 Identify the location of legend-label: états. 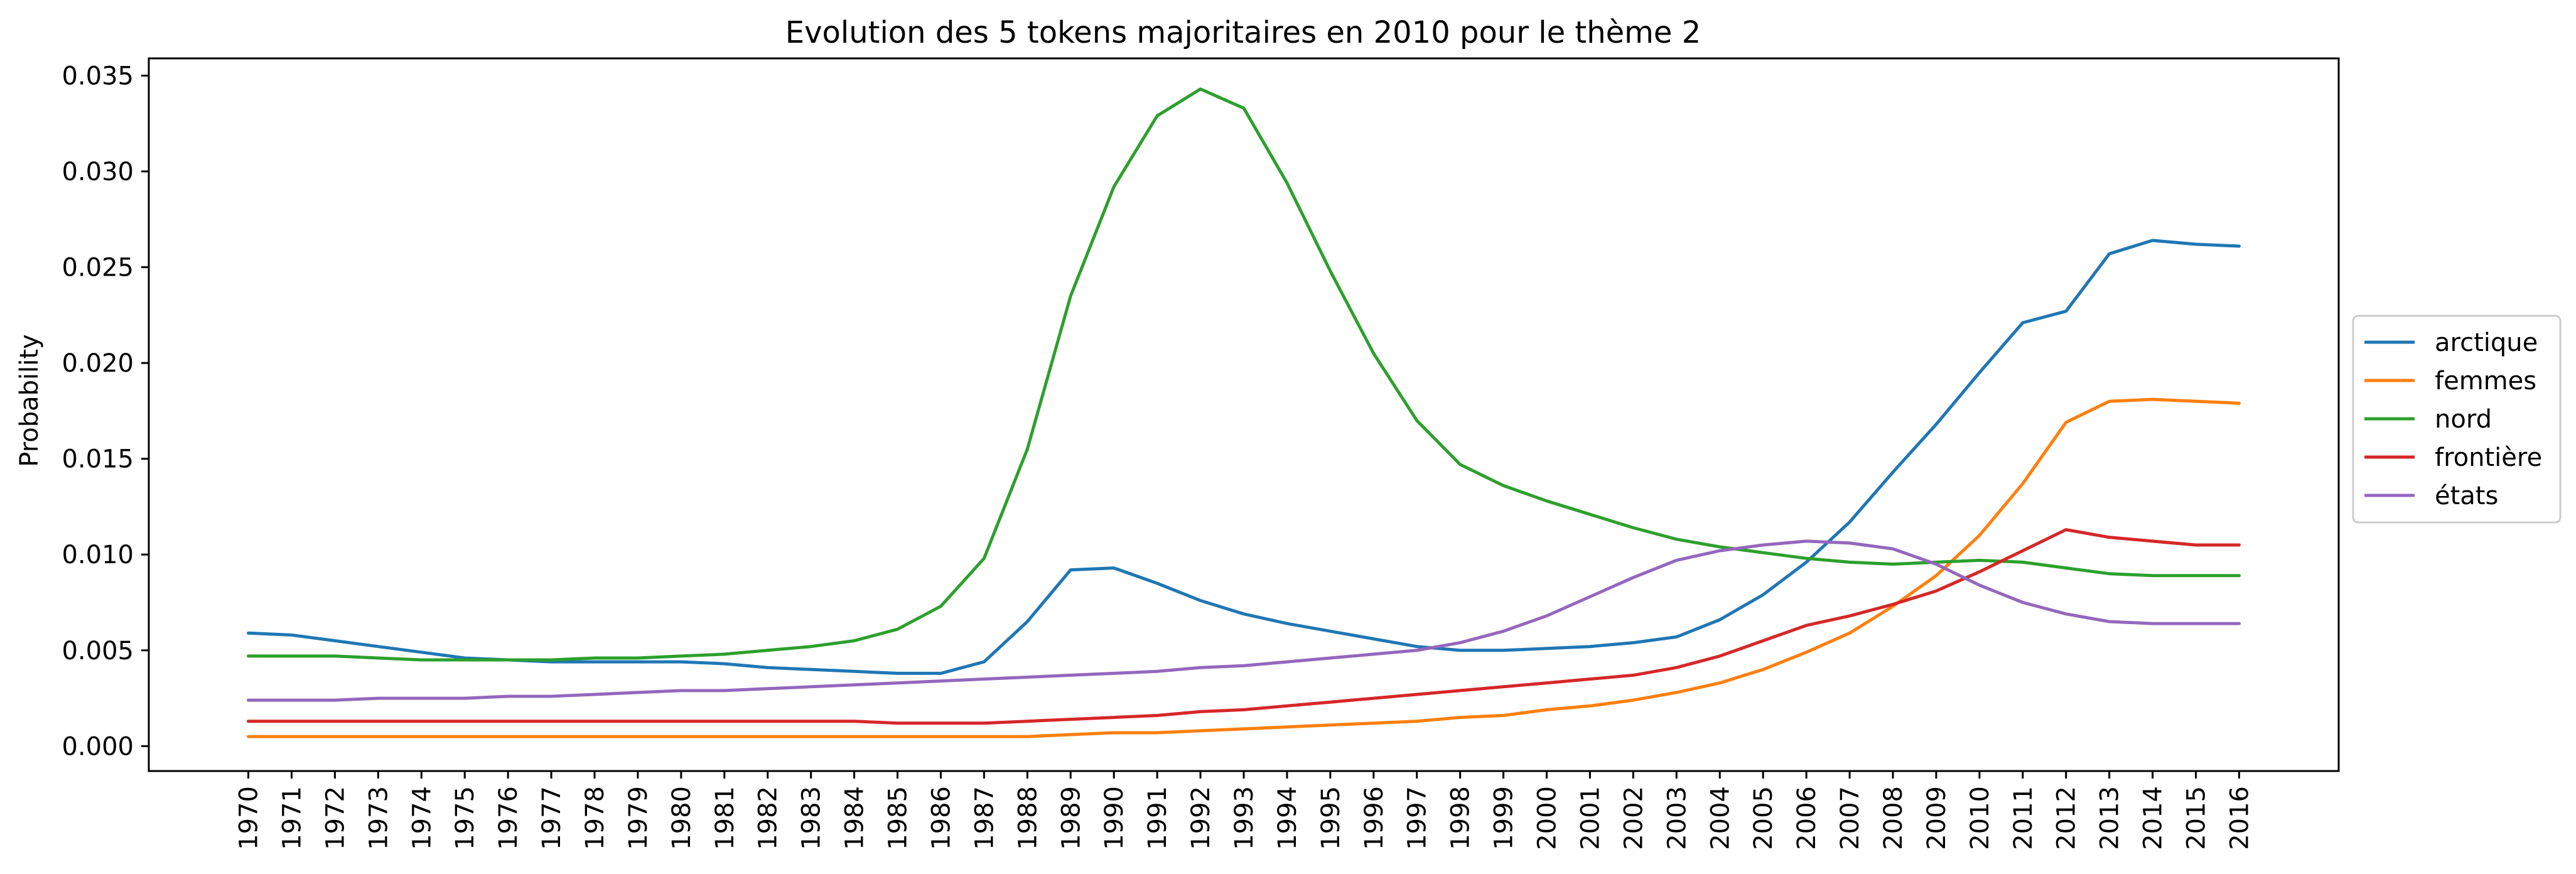
(2466, 496).